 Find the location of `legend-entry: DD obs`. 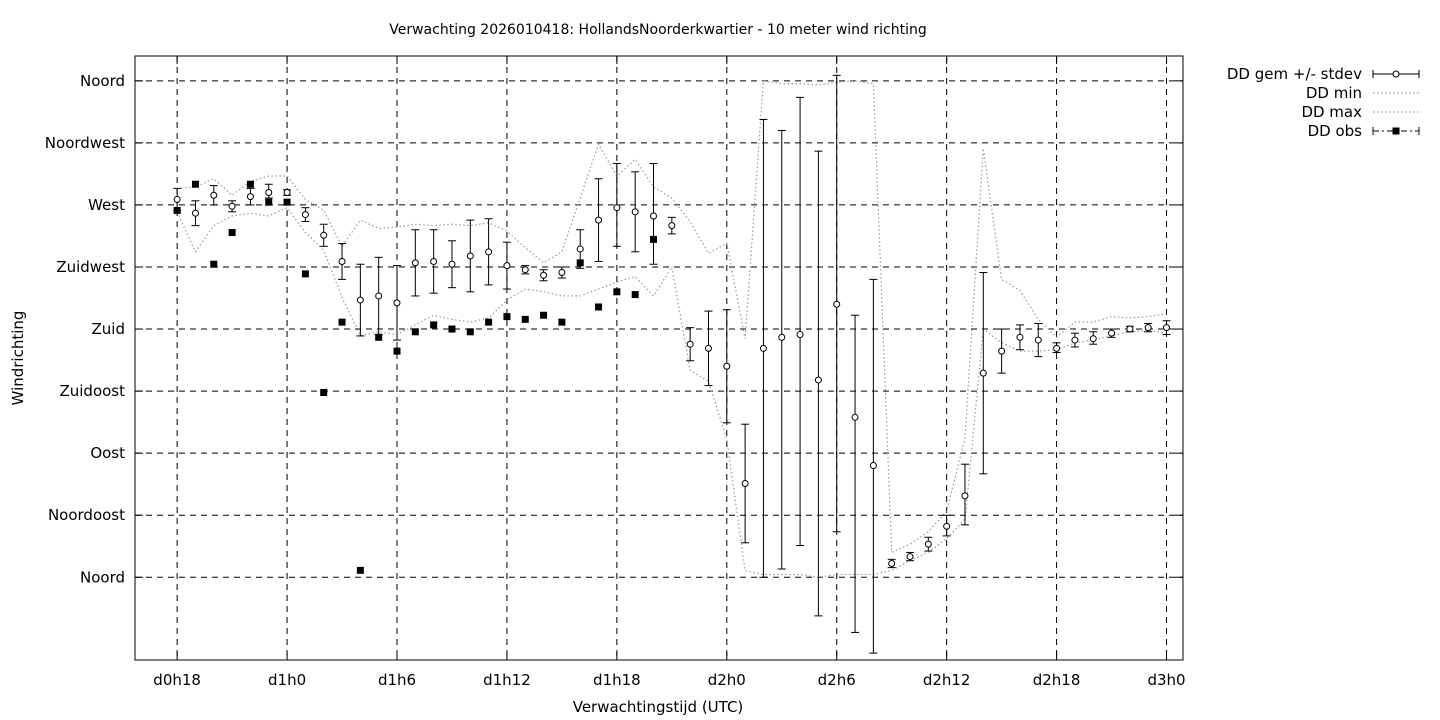

legend-entry: DD obs is located at coordinates (1364, 131).